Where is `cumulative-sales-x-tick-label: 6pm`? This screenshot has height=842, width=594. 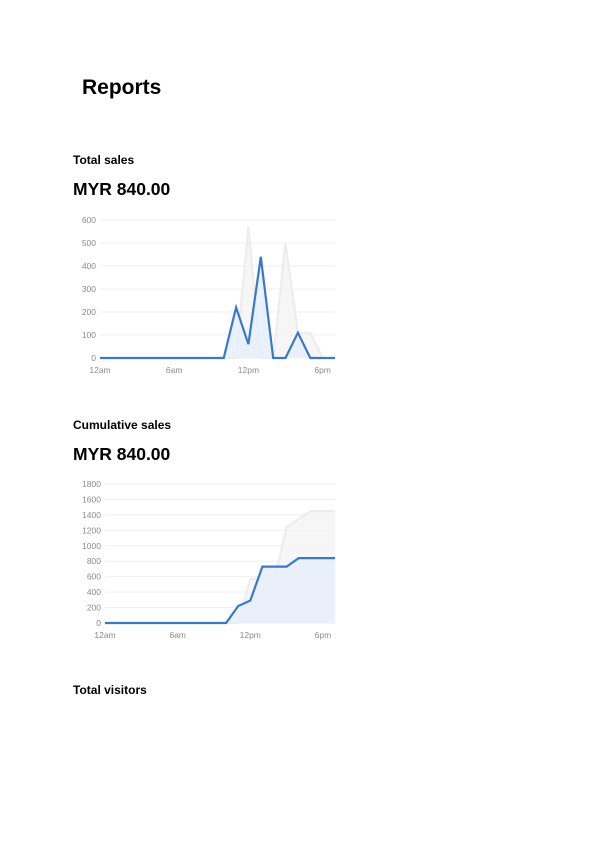 cumulative-sales-x-tick-label: 6pm is located at coordinates (323, 635).